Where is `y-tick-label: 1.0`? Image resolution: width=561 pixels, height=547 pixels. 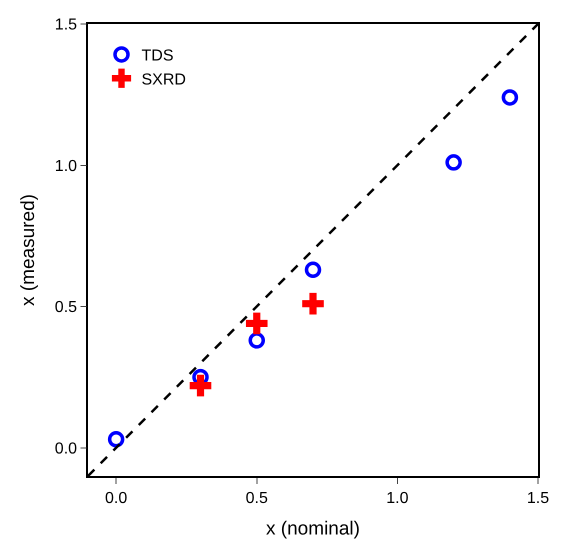
y-tick-label: 1.0 is located at coordinates (66, 166).